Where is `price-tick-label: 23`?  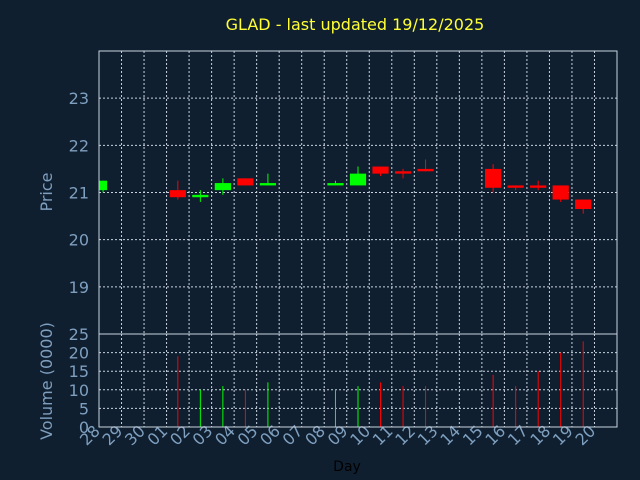
price-tick-label: 23 is located at coordinates (79, 98).